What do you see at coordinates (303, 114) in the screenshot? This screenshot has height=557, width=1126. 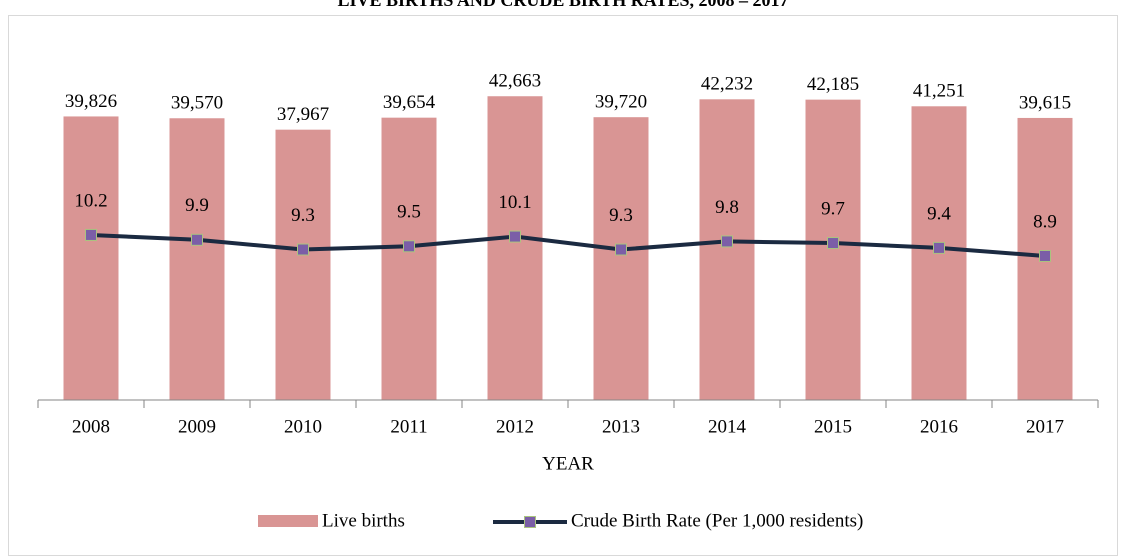 I see `bar-value-label: 37,967` at bounding box center [303, 114].